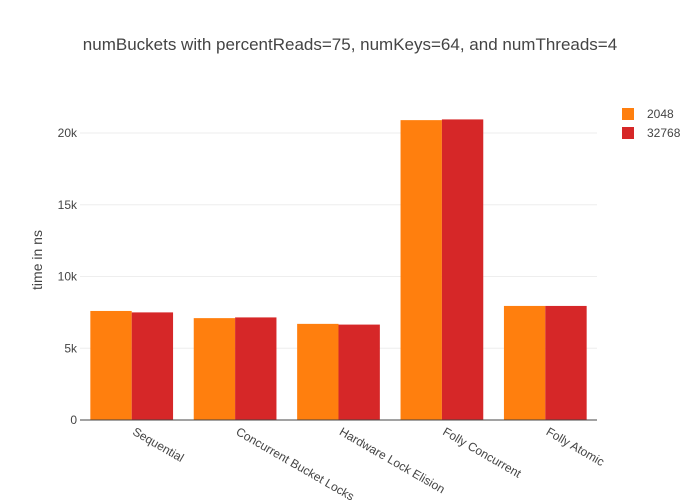 This screenshot has width=700, height=500. What do you see at coordinates (152, 366) in the screenshot?
I see `bar-32768-sequential` at bounding box center [152, 366].